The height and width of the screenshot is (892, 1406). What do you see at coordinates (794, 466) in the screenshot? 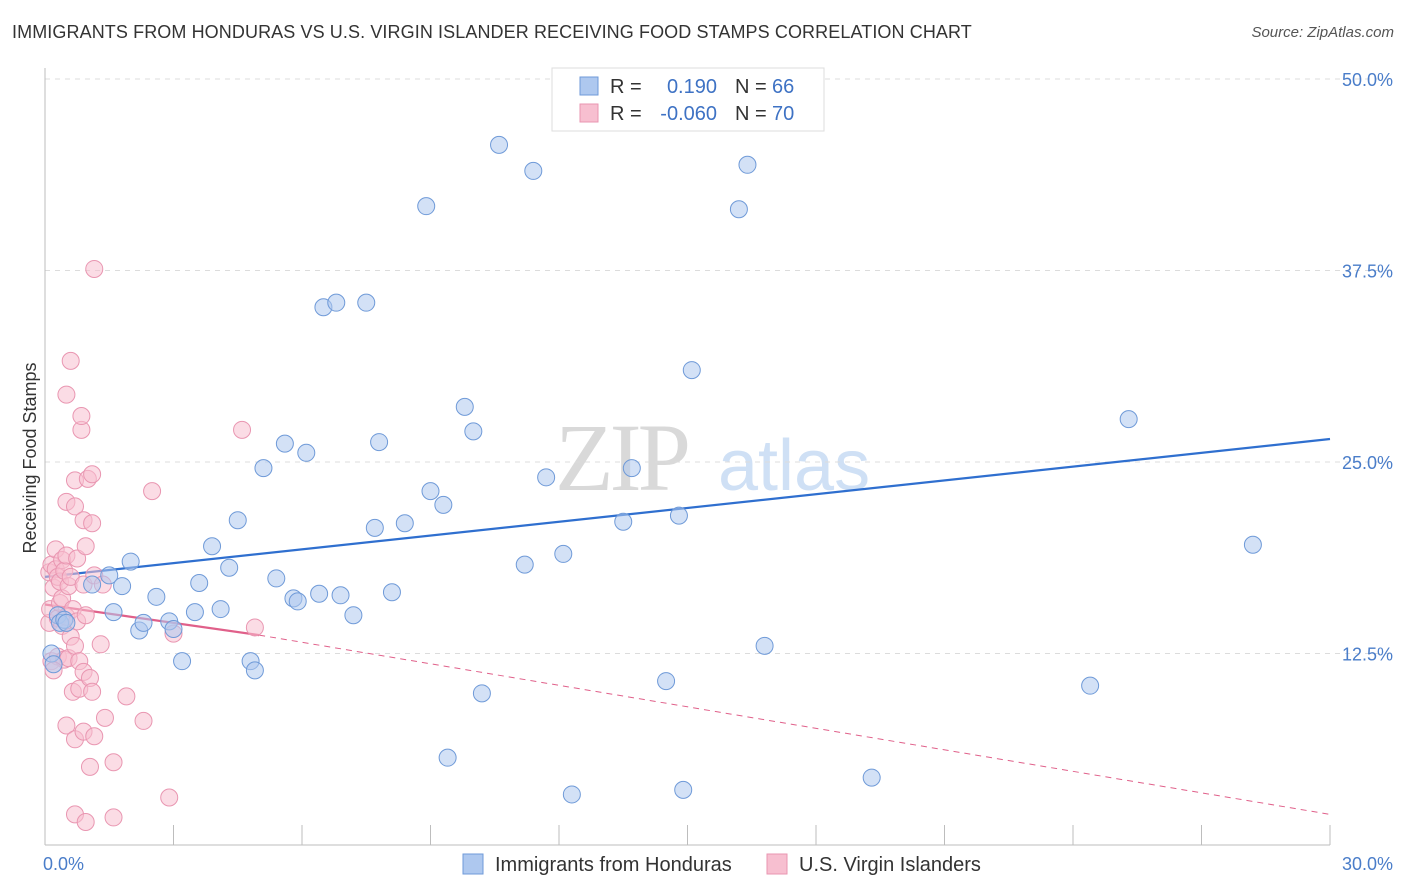
I see `watermark-atlas: atlas` at bounding box center [794, 466].